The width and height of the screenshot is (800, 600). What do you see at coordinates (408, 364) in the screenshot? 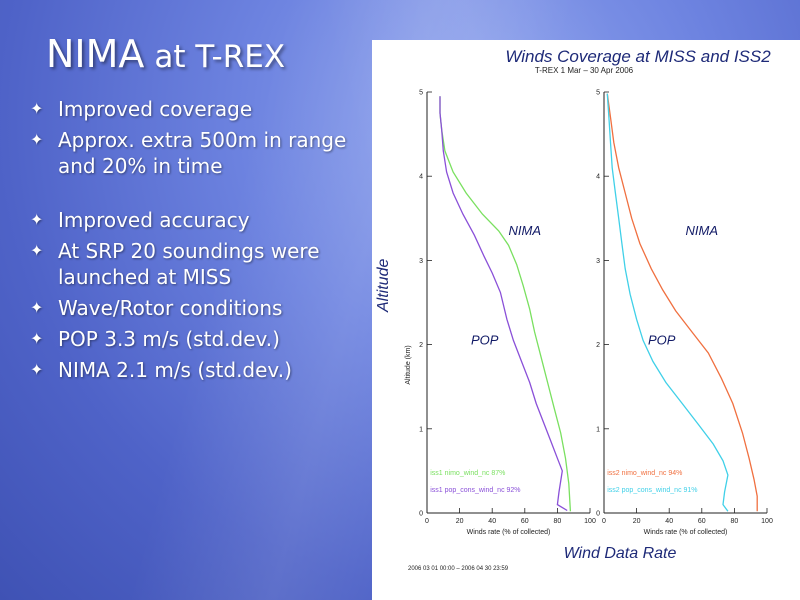
I see `altitude-label-small: Altitude (km)` at bounding box center [408, 364].